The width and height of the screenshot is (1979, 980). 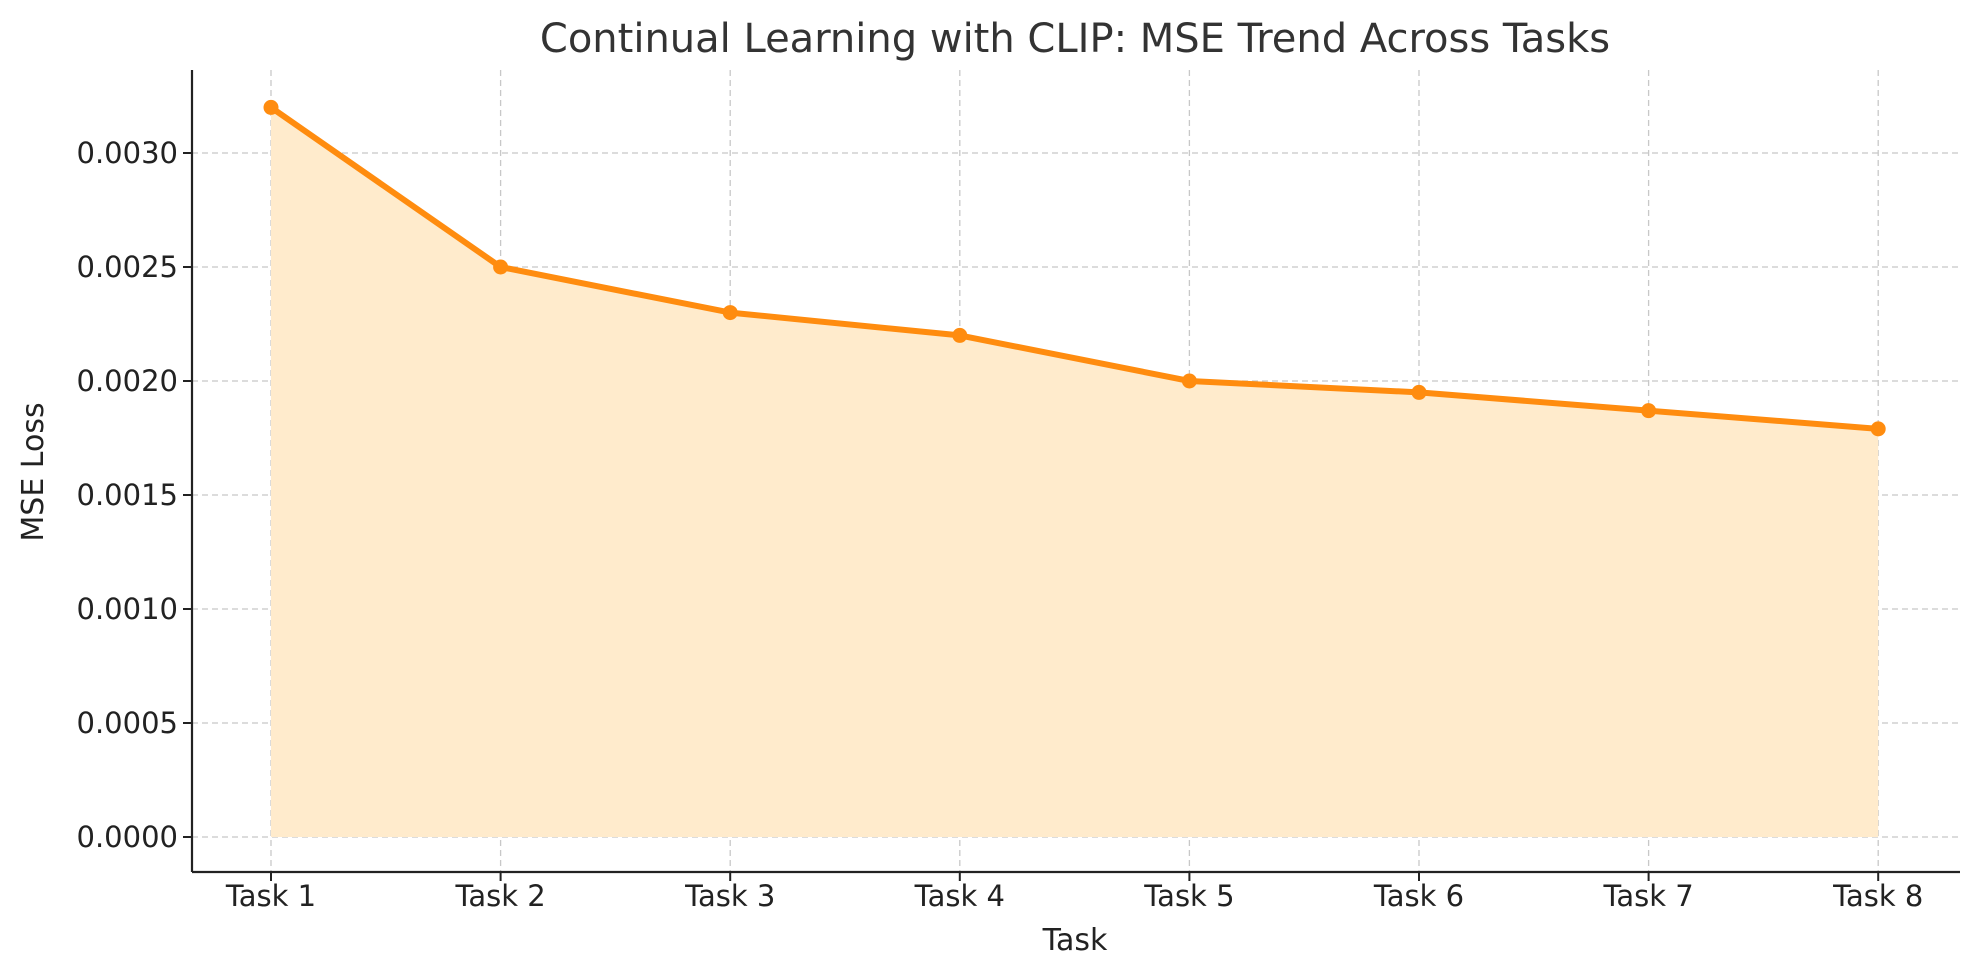 What do you see at coordinates (1647, 896) in the screenshot?
I see `x-tick-label: Task 7` at bounding box center [1647, 896].